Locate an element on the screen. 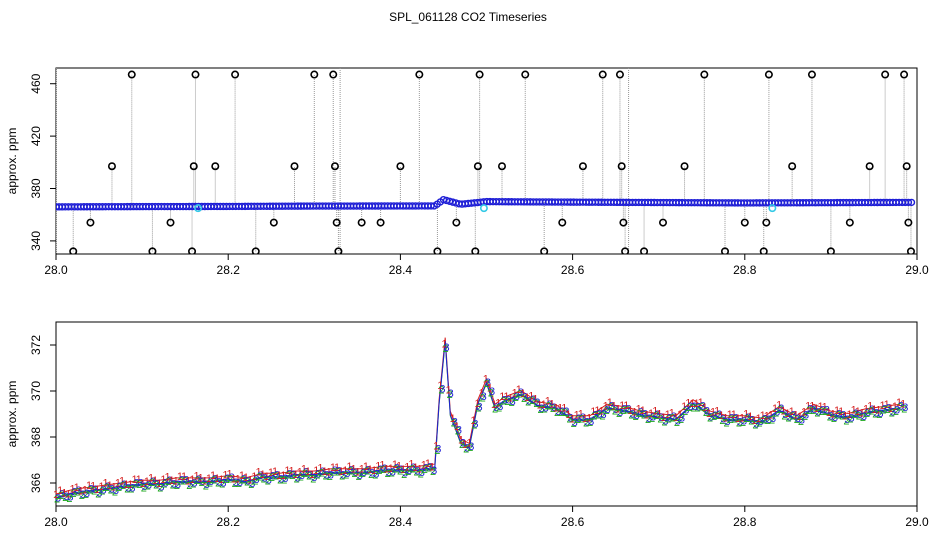 The width and height of the screenshot is (936, 540). bottom-x-tick-label: 28.6 is located at coordinates (573, 522).